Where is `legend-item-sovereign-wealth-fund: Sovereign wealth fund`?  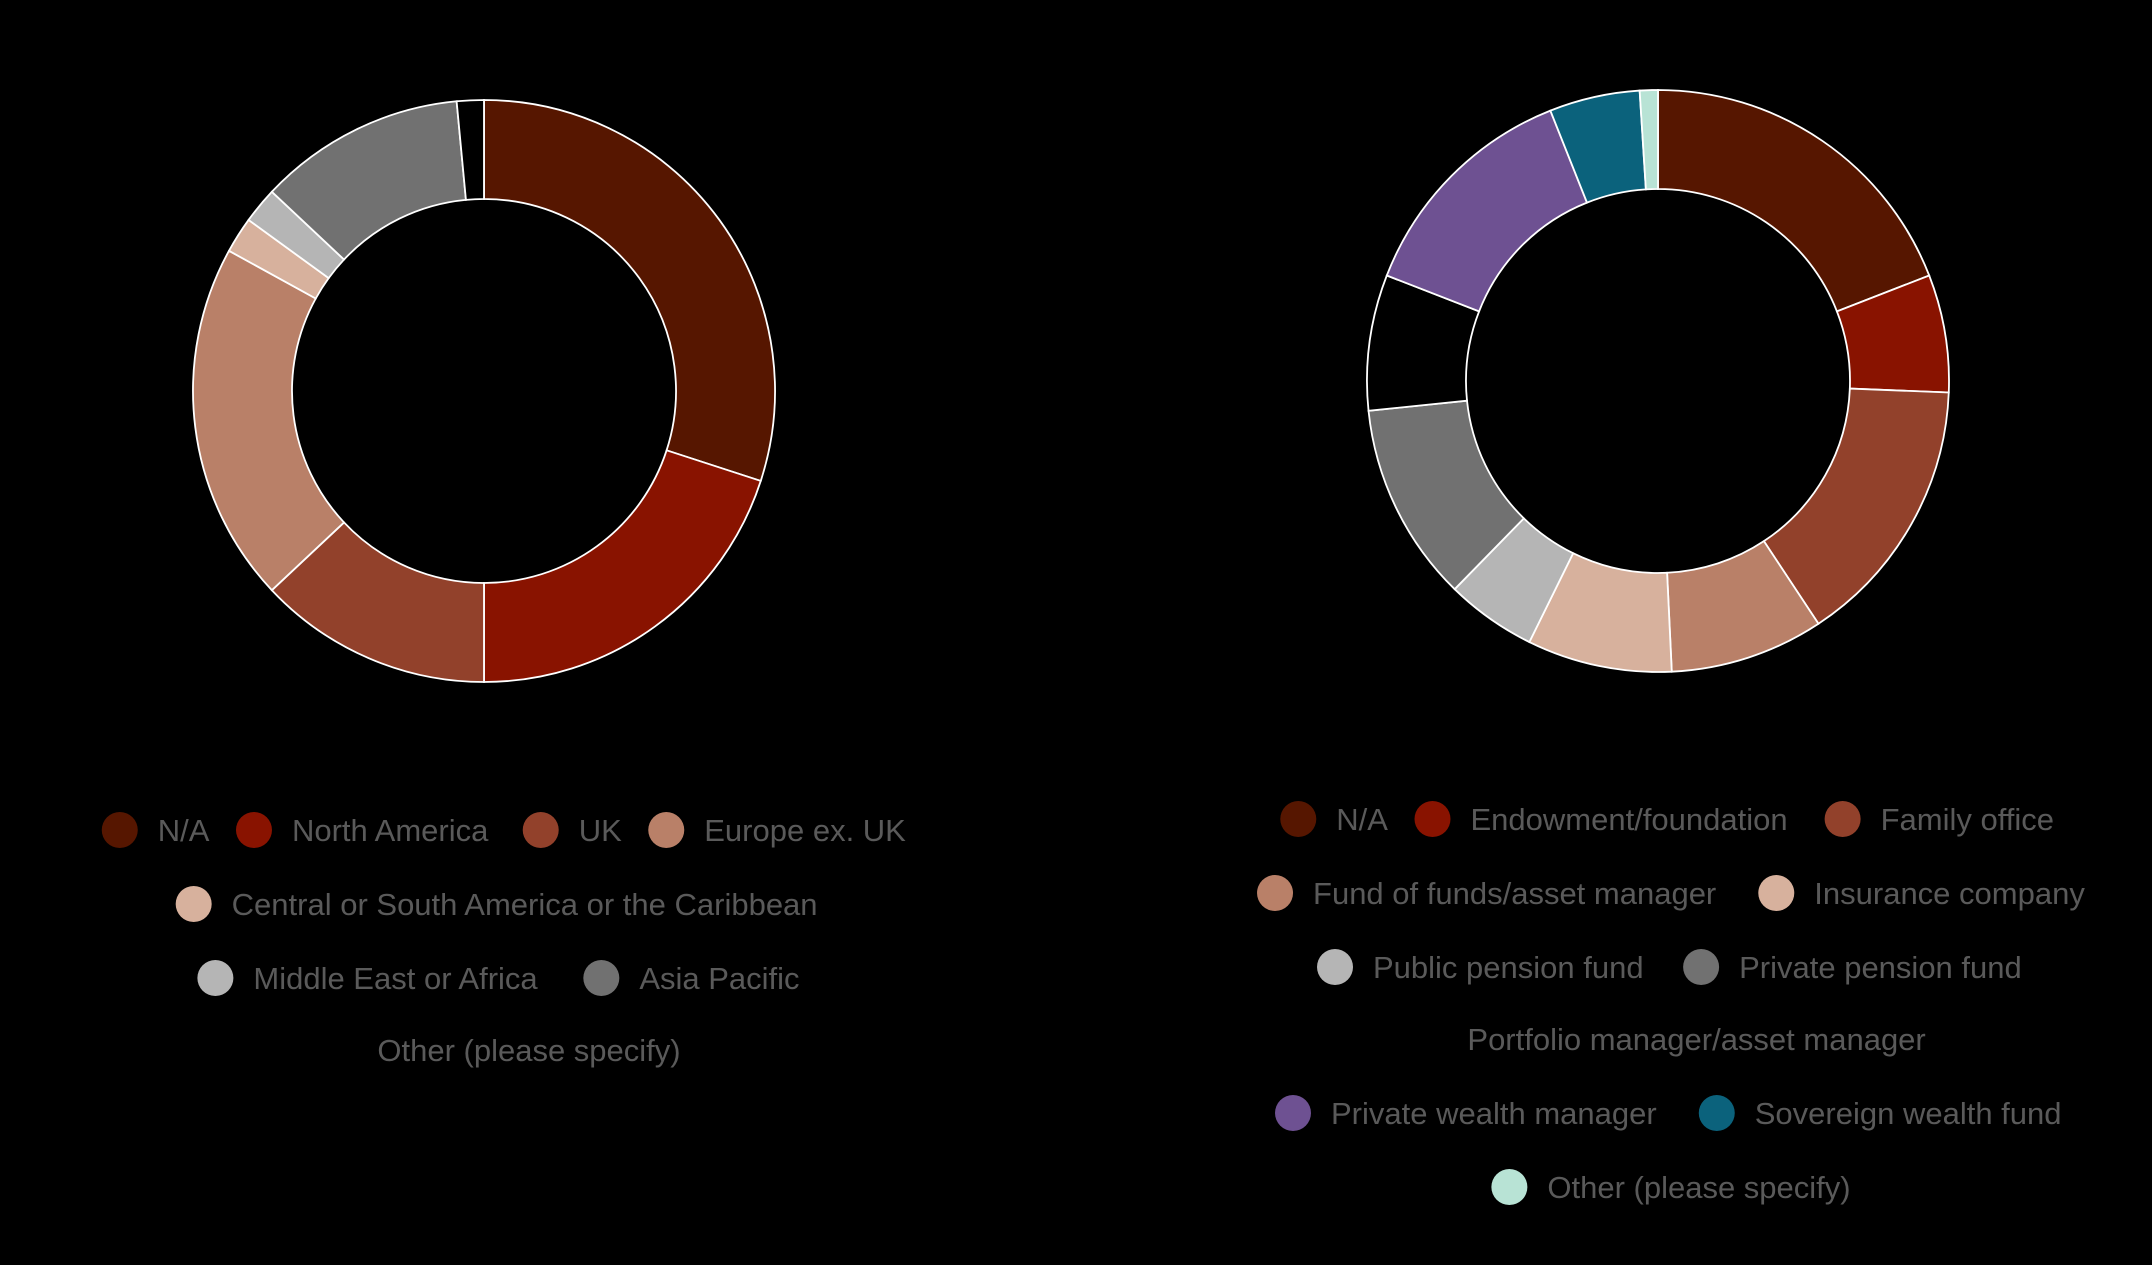 legend-item-sovereign-wealth-fund: Sovereign wealth fund is located at coordinates (1880, 1113).